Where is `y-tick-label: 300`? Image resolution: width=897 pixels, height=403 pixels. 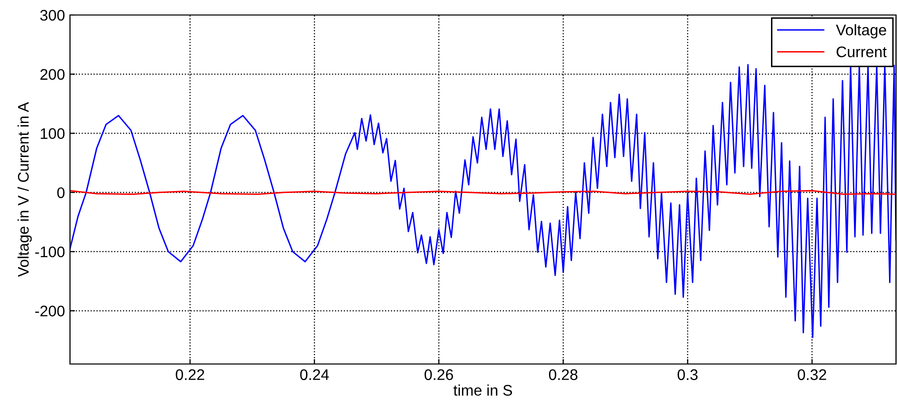 y-tick-label: 300 is located at coordinates (52, 15).